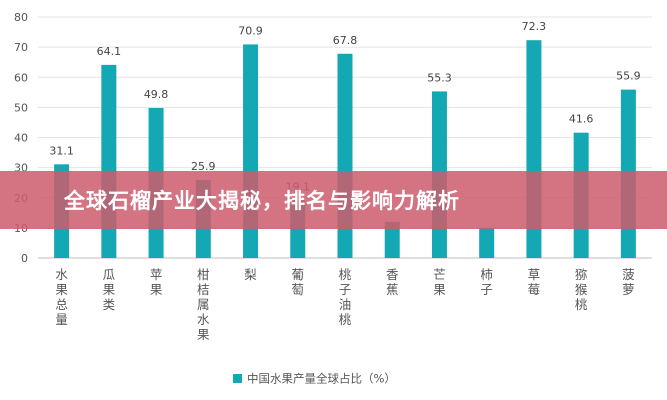 Image resolution: width=667 pixels, height=400 pixels. What do you see at coordinates (321, 379) in the screenshot?
I see `legend-label: 中国水果产量全球占比（%）` at bounding box center [321, 379].